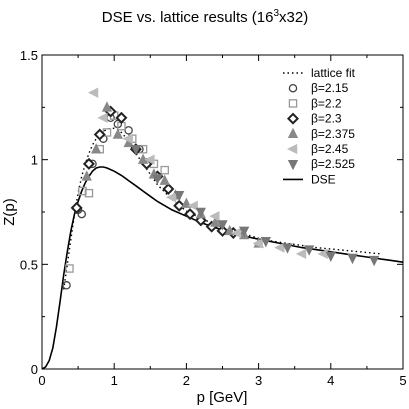 The width and height of the screenshot is (409, 409). What do you see at coordinates (333, 164) in the screenshot?
I see `legend-label-6: β=2.525` at bounding box center [333, 164].